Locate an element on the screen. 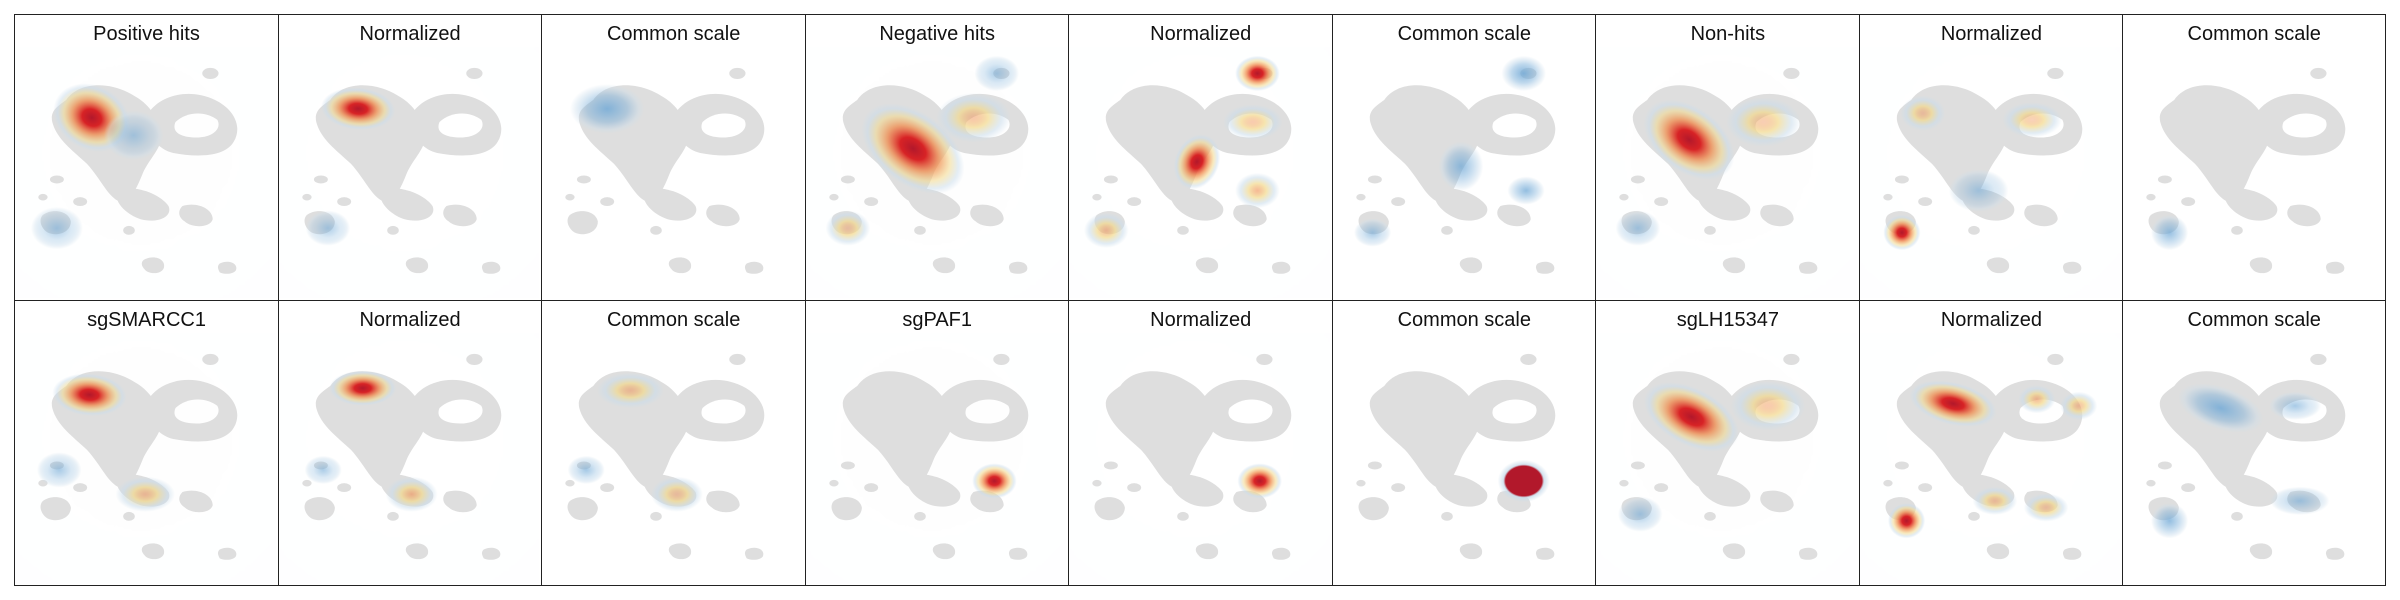 Image resolution: width=2400 pixels, height=600 pixels. panel-r1-c2: Normalized is located at coordinates (410, 158).